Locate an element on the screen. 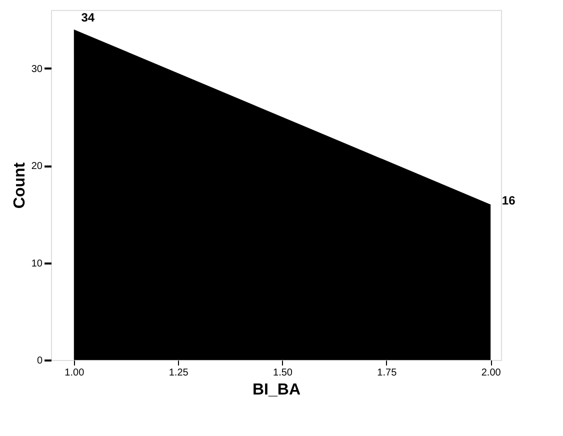  x-tick-label: 1.50 is located at coordinates (283, 373).